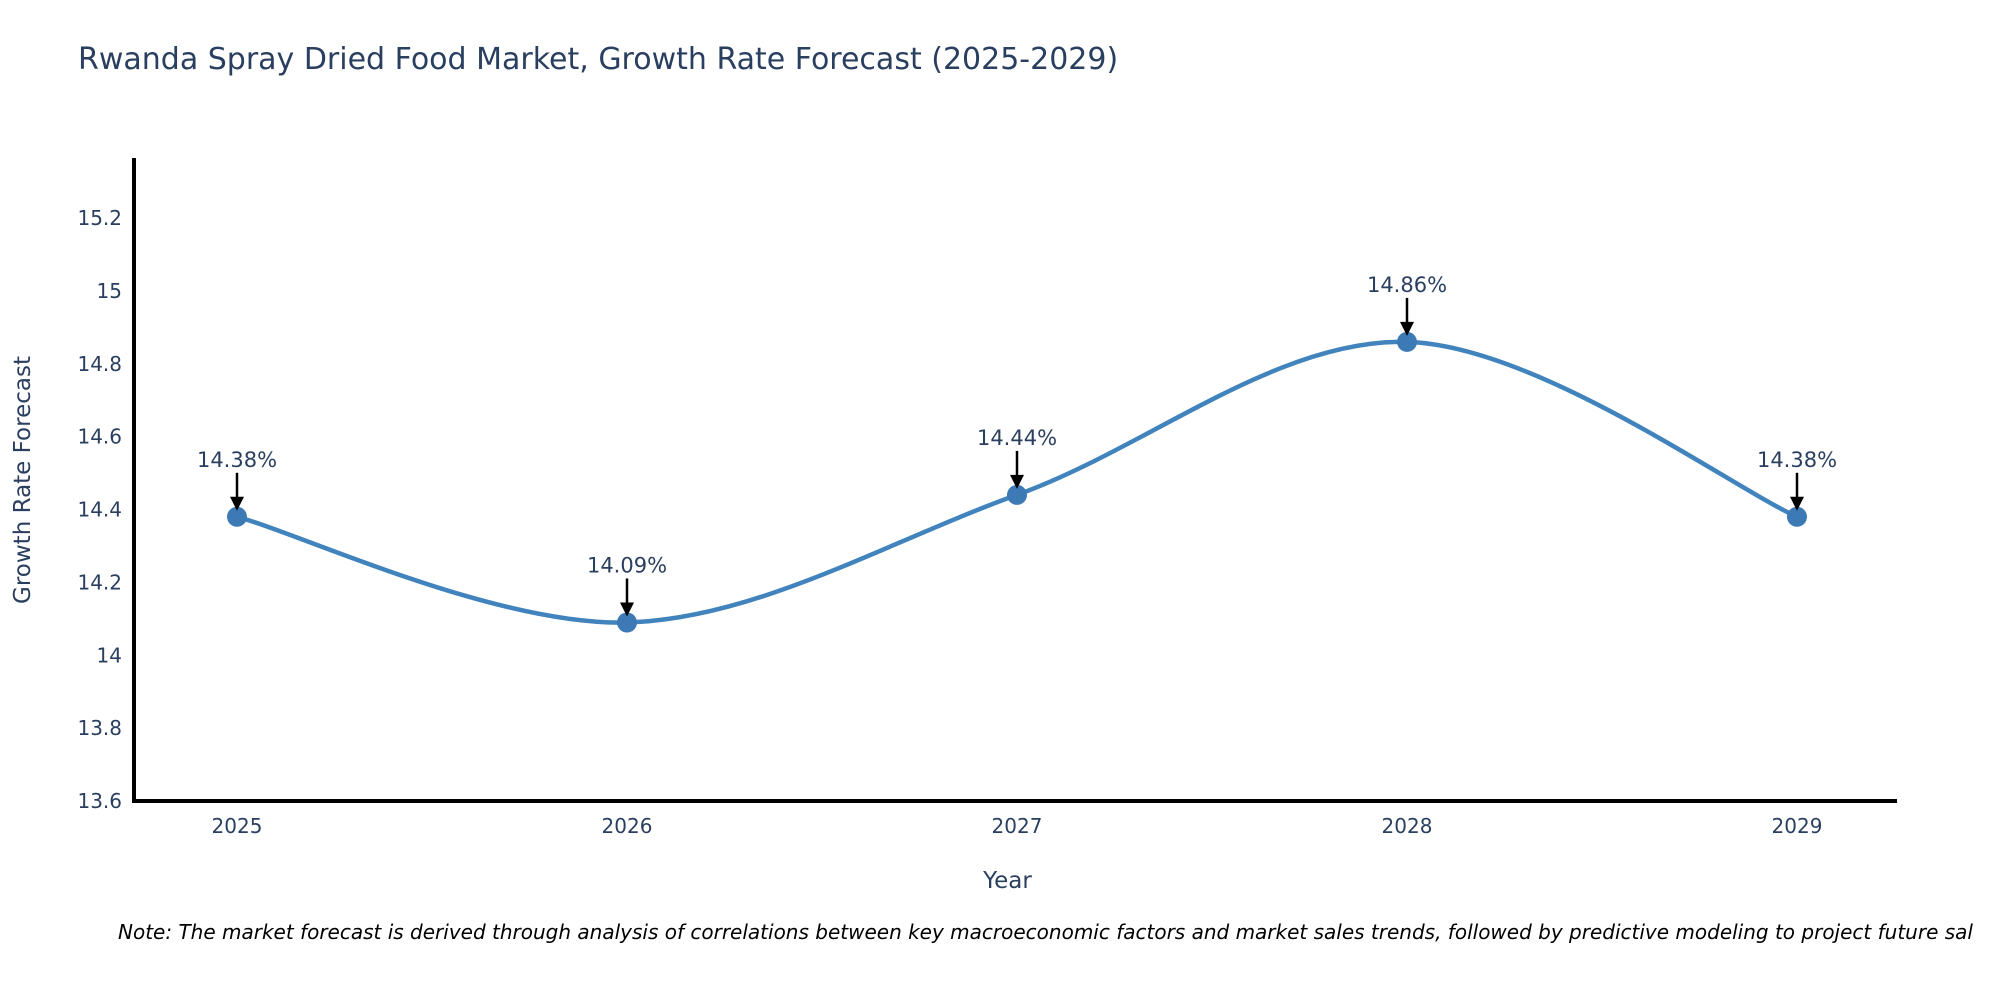  What do you see at coordinates (99, 218) in the screenshot?
I see `y-tick-label: 15.2` at bounding box center [99, 218].